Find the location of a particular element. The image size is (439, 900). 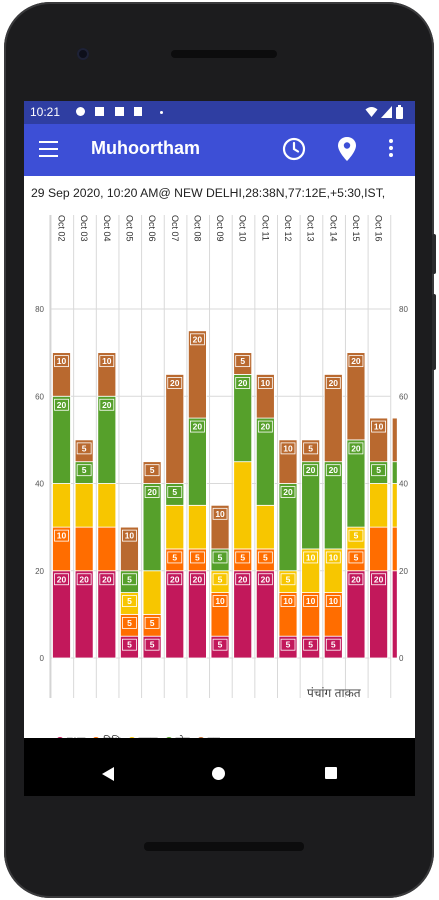

x-tick-label: Oct 02 is located at coordinates (62, 228).